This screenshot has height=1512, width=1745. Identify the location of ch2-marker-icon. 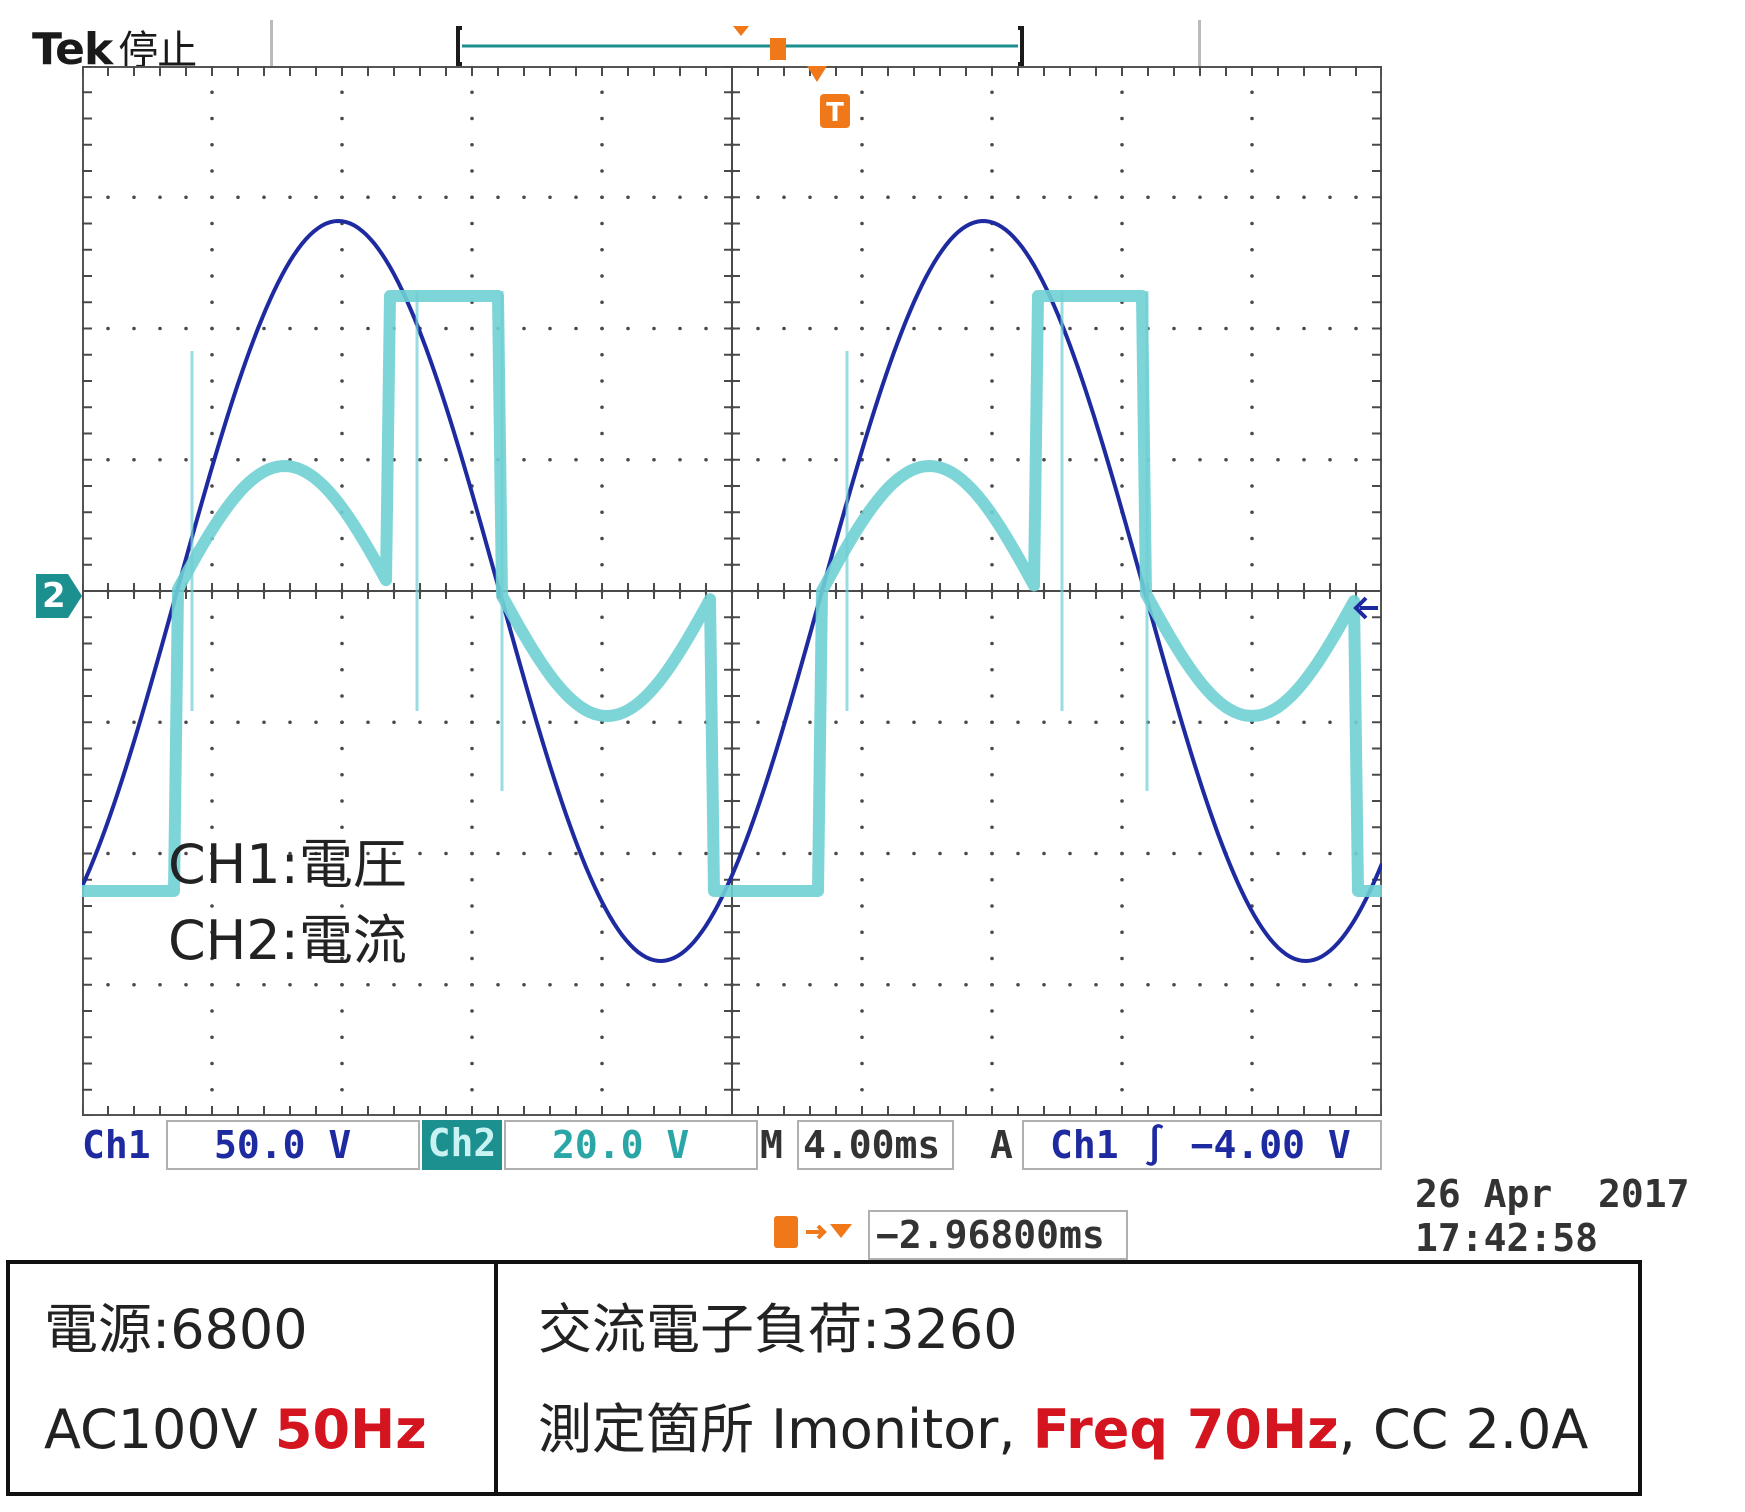
(59, 596).